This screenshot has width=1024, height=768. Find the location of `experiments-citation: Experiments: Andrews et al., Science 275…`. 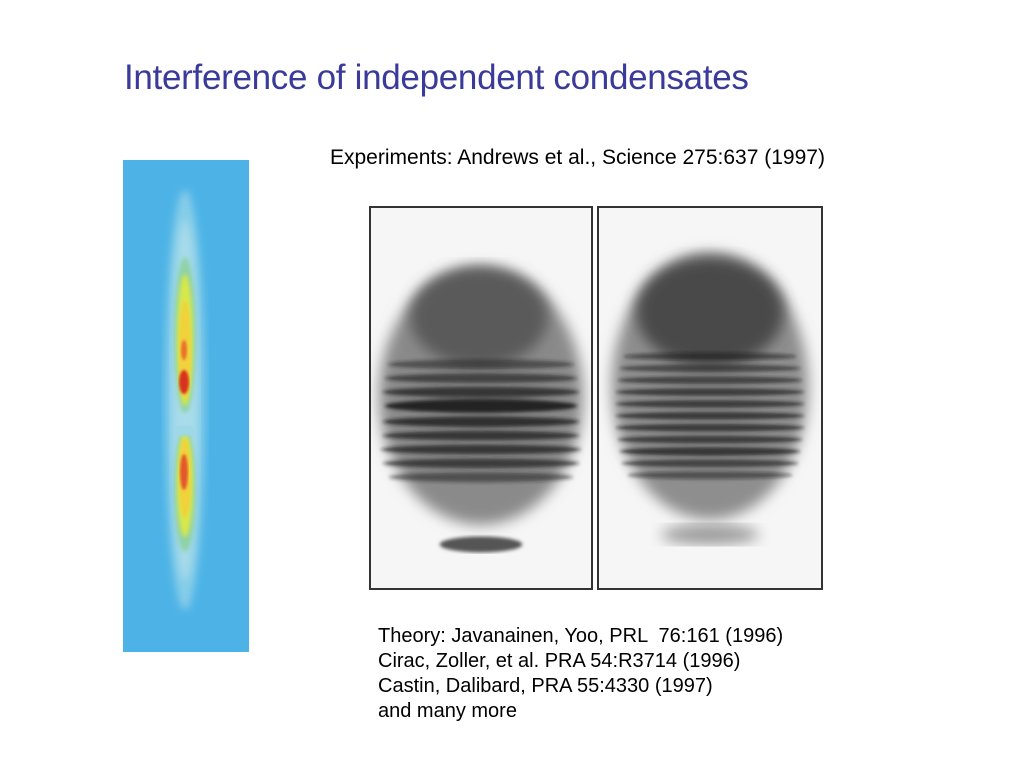

experiments-citation: Experiments: Andrews et al., Science 275… is located at coordinates (577, 157).